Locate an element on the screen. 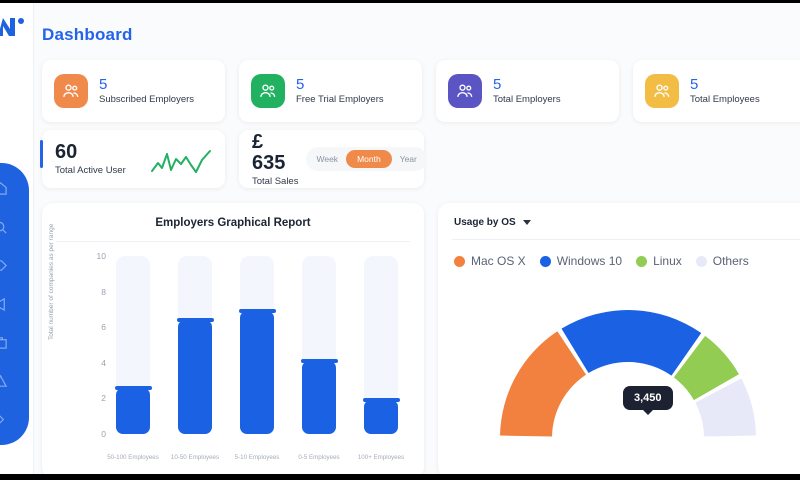 This screenshot has width=800, height=480. megaphone-icon is located at coordinates (4, 304).